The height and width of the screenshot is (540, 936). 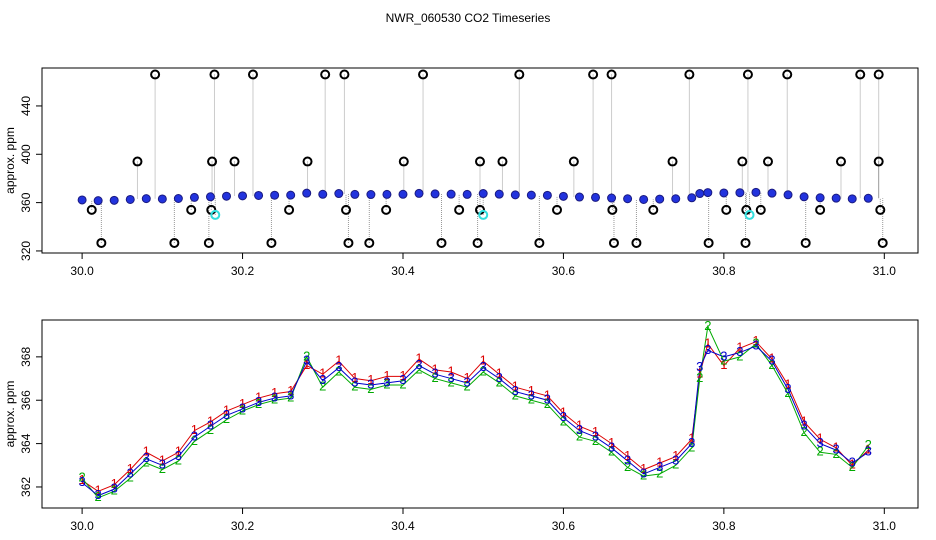 What do you see at coordinates (243, 271) in the screenshot?
I see `x-tick-label: 30.2` at bounding box center [243, 271].